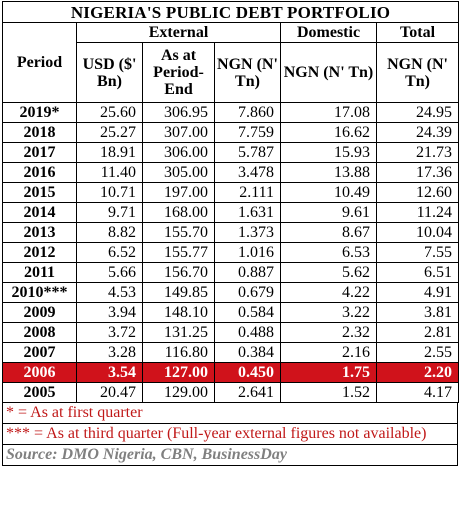 Image resolution: width=462 pixels, height=521 pixels. Describe the element at coordinates (247, 292) in the screenshot. I see `cell-external-ngn: 0.679` at that location.